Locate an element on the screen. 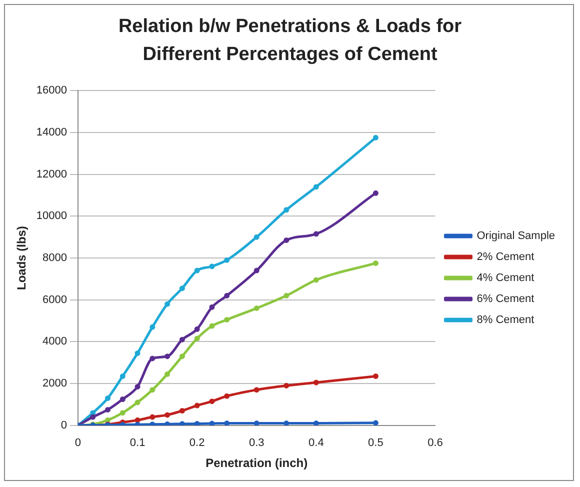 Image resolution: width=580 pixels, height=487 pixels. y-tick-label: 8000 is located at coordinates (54, 258).